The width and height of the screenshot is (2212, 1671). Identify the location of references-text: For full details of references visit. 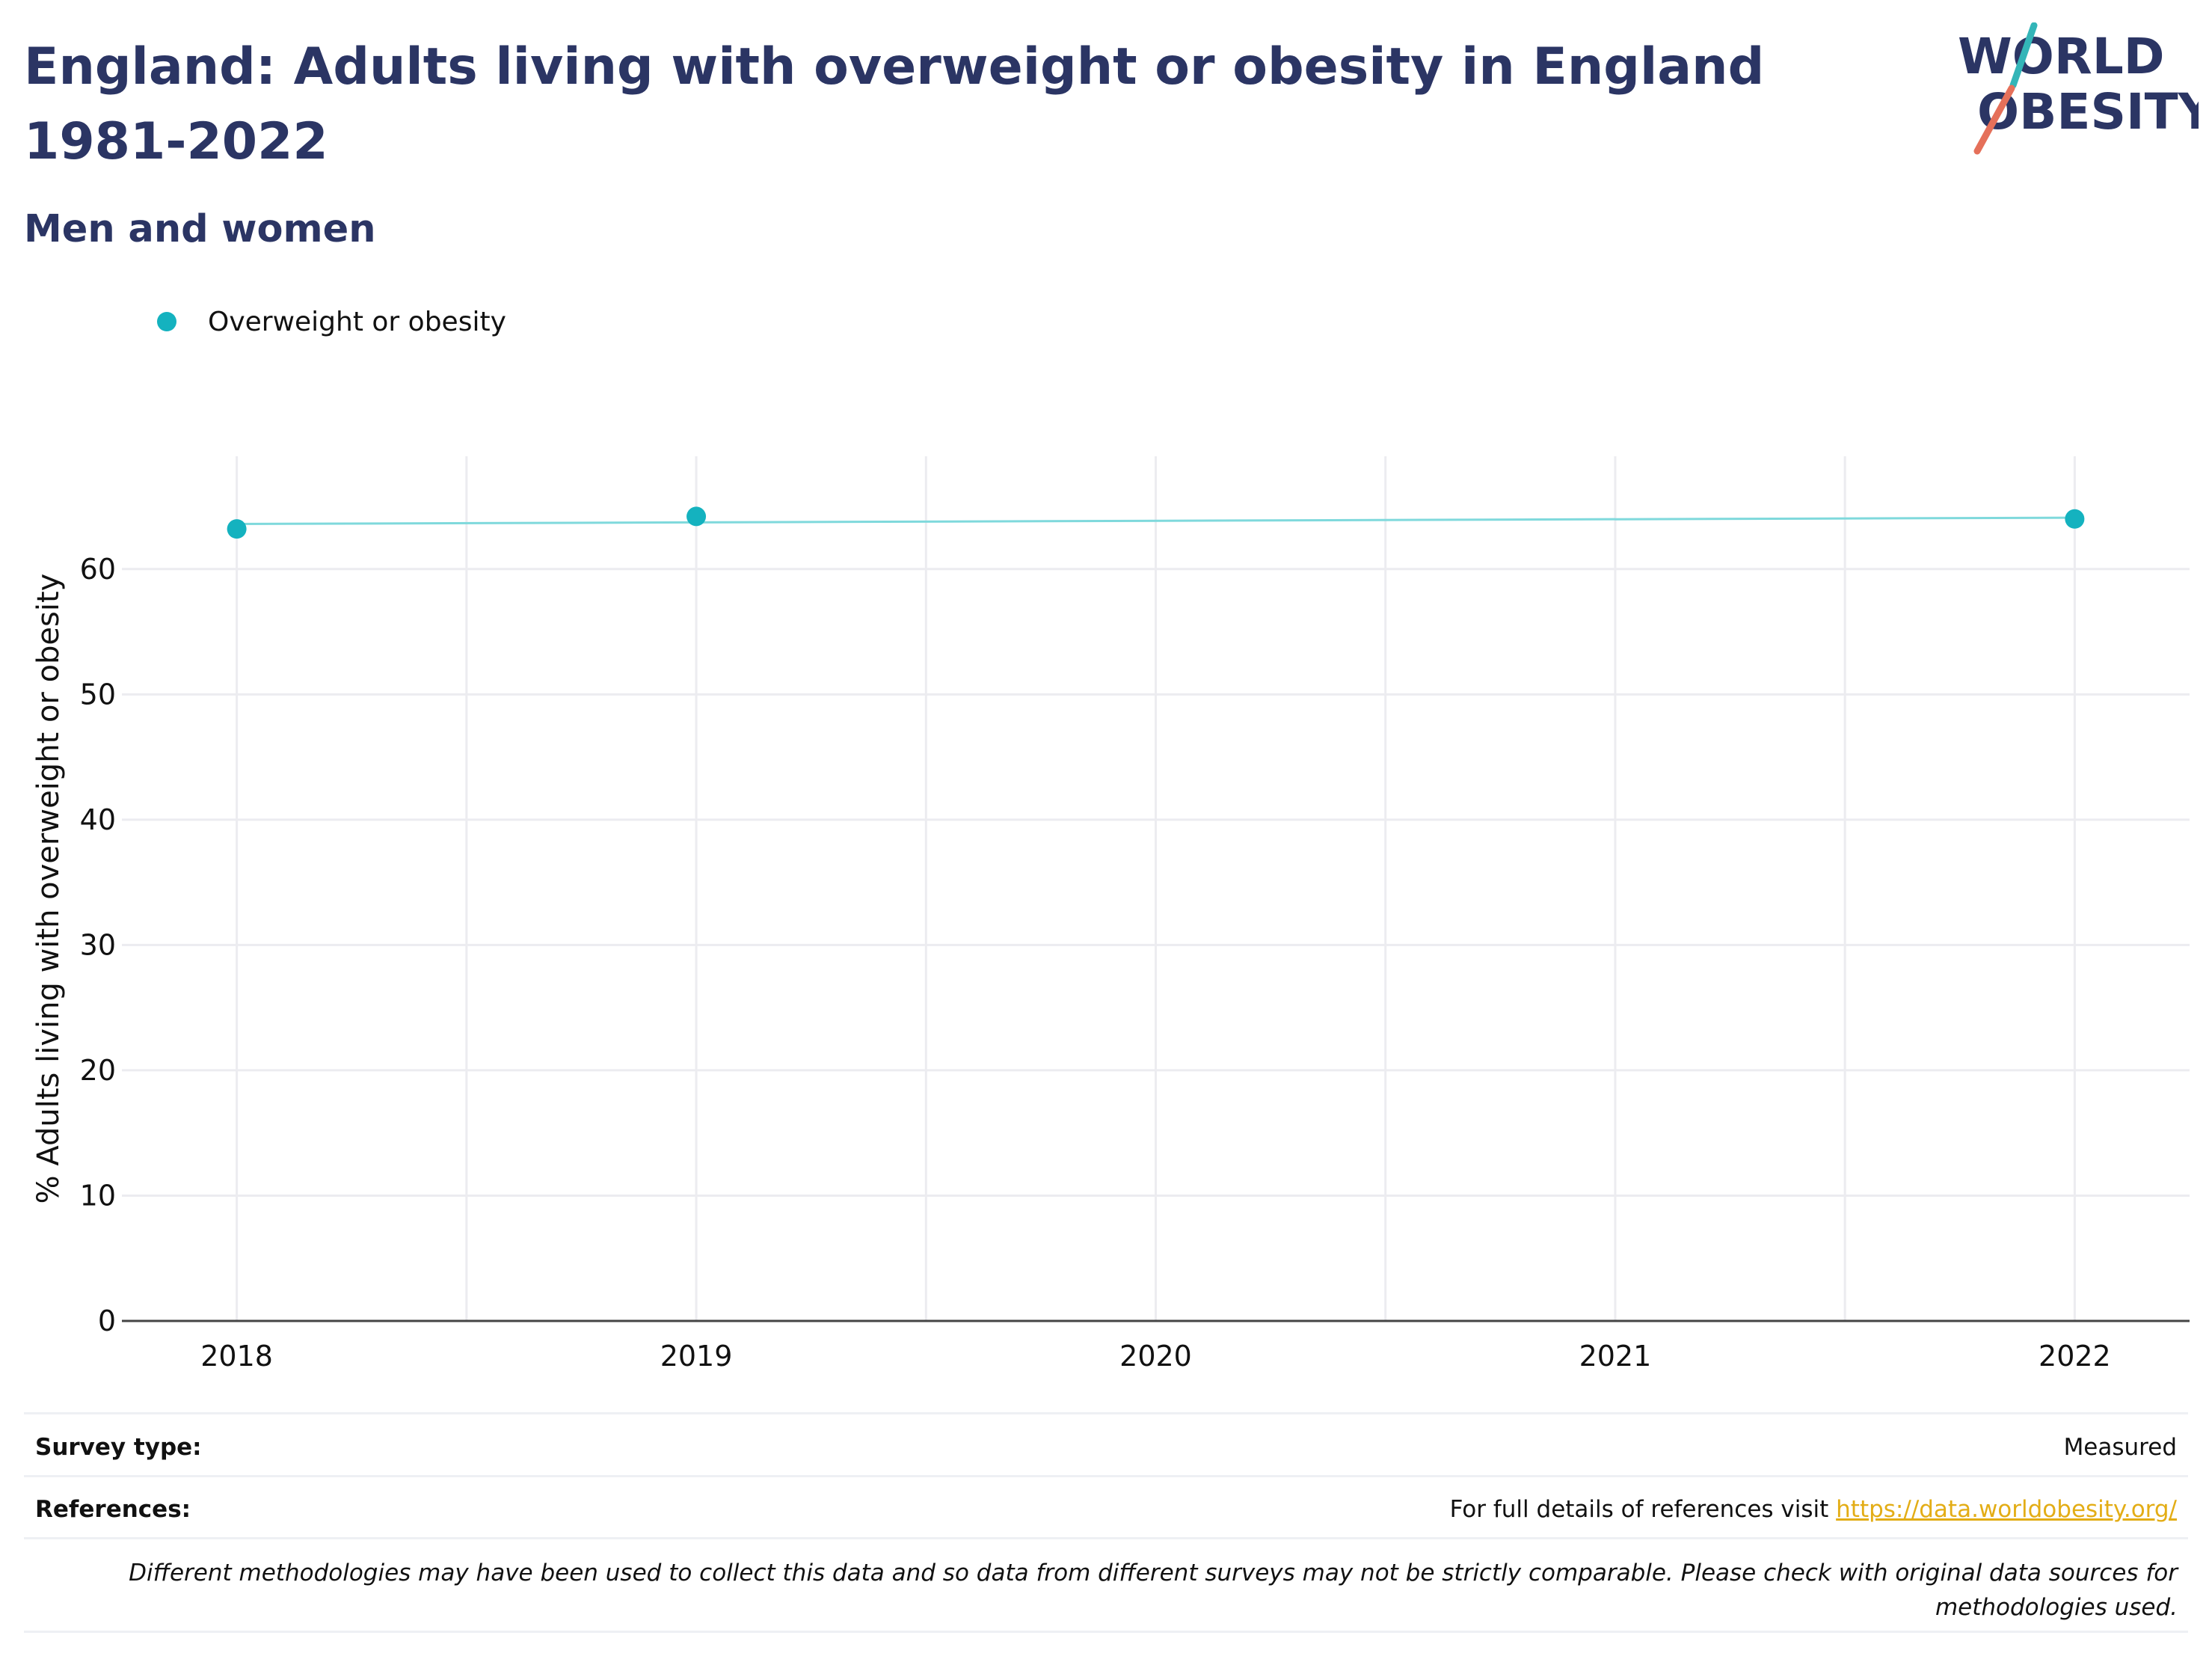
(1639, 1509).